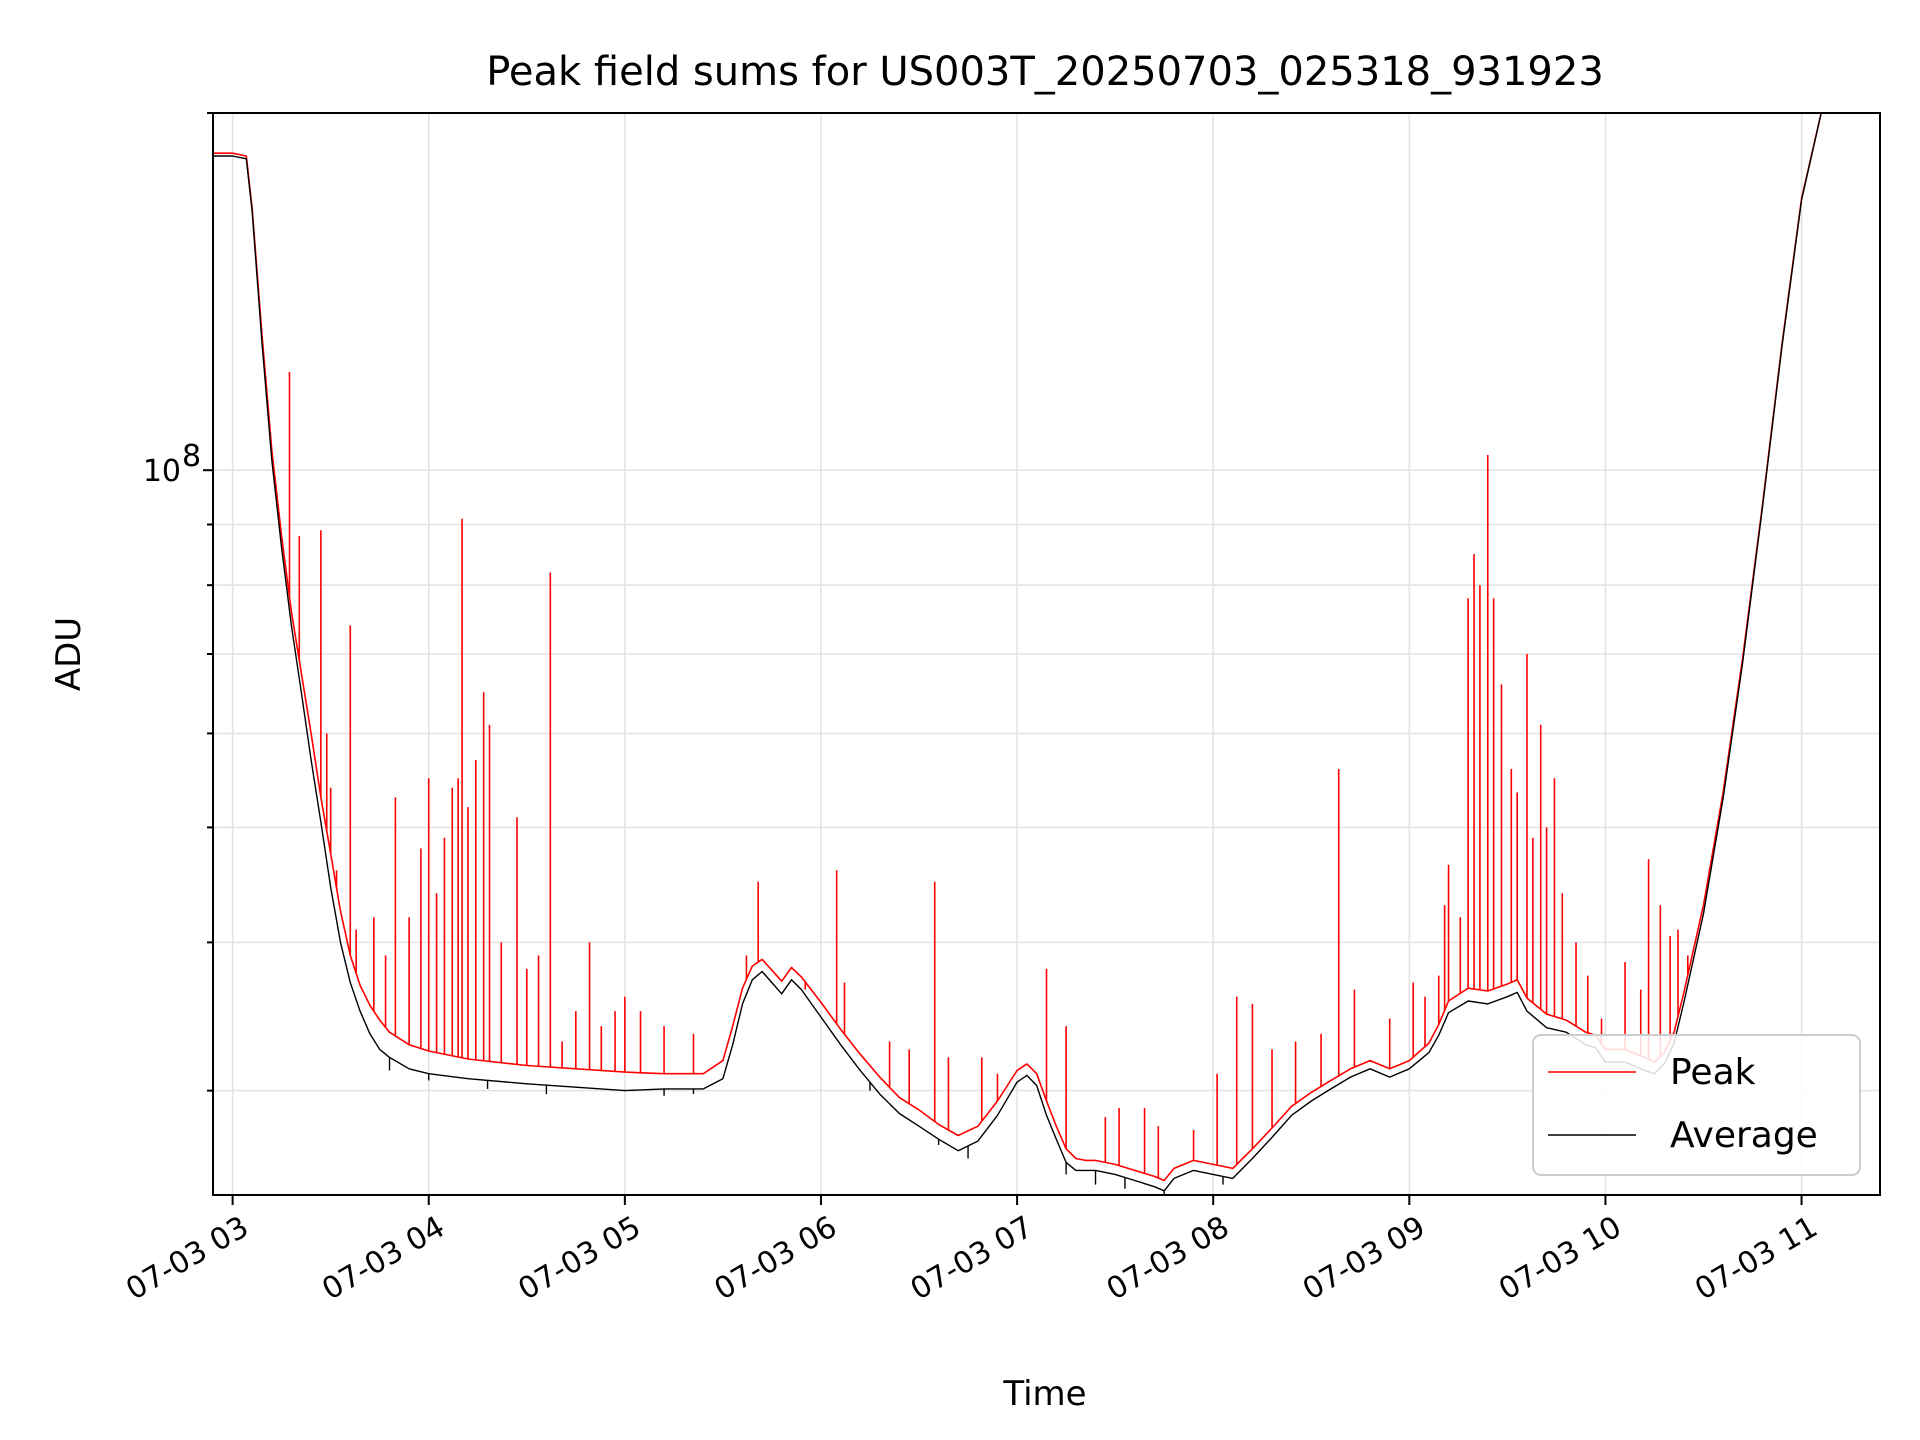 The height and width of the screenshot is (1440, 1920). I want to click on x-tick-label: 07-03 07, so click(972, 1259).